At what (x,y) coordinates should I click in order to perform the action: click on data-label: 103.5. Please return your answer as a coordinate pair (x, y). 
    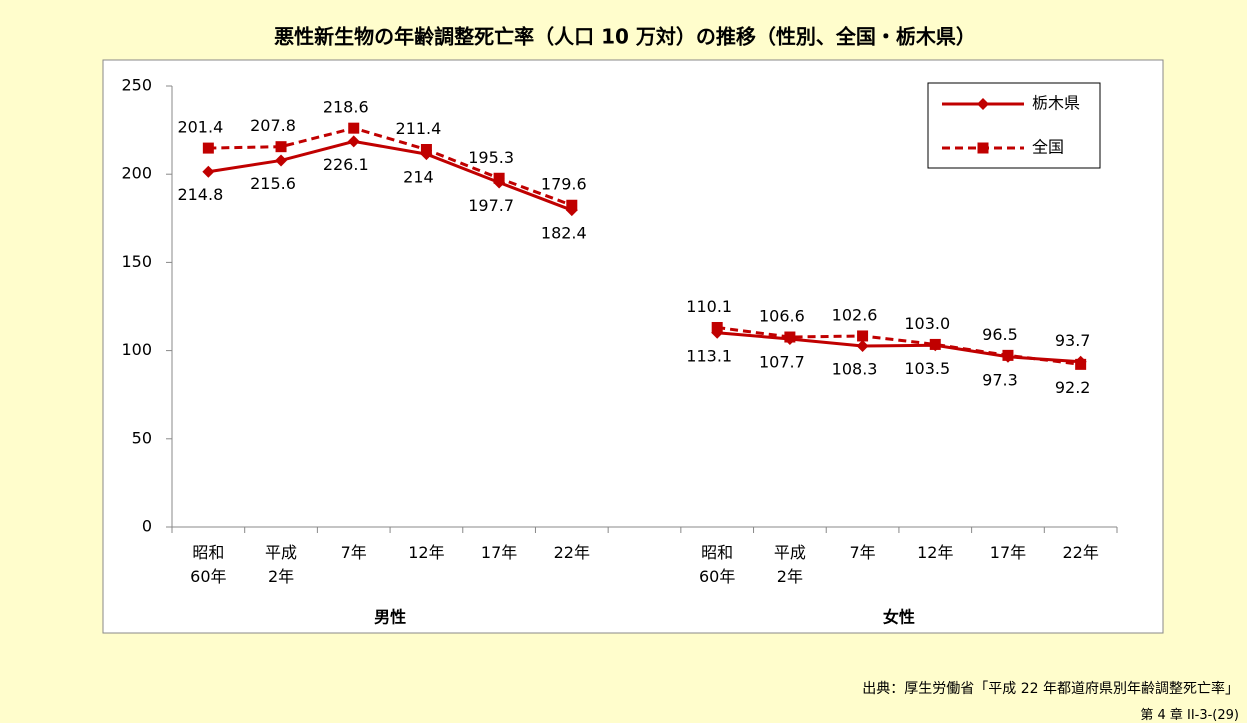
    Looking at the image, I should click on (927, 368).